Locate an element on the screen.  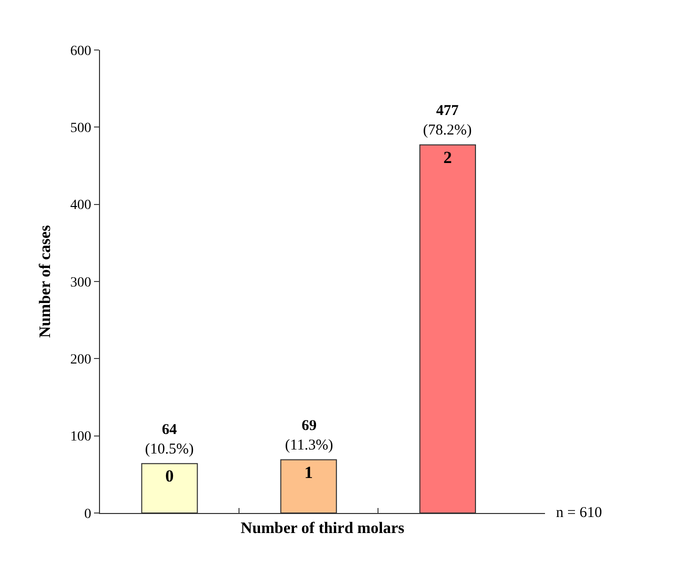
y-tick-label: 500 is located at coordinates (81, 128).